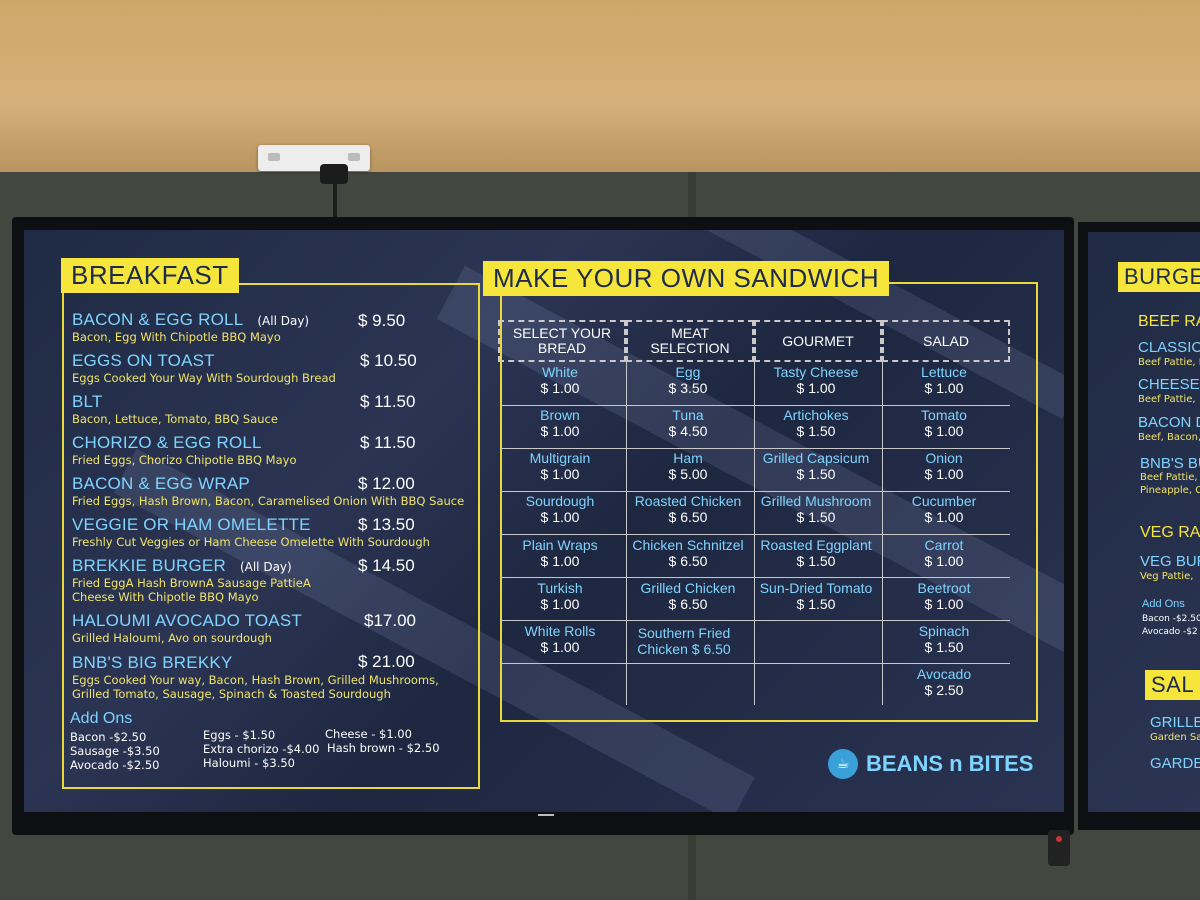 This screenshot has height=900, width=1200. Describe the element at coordinates (335, 200) in the screenshot. I see `power-cable` at that location.